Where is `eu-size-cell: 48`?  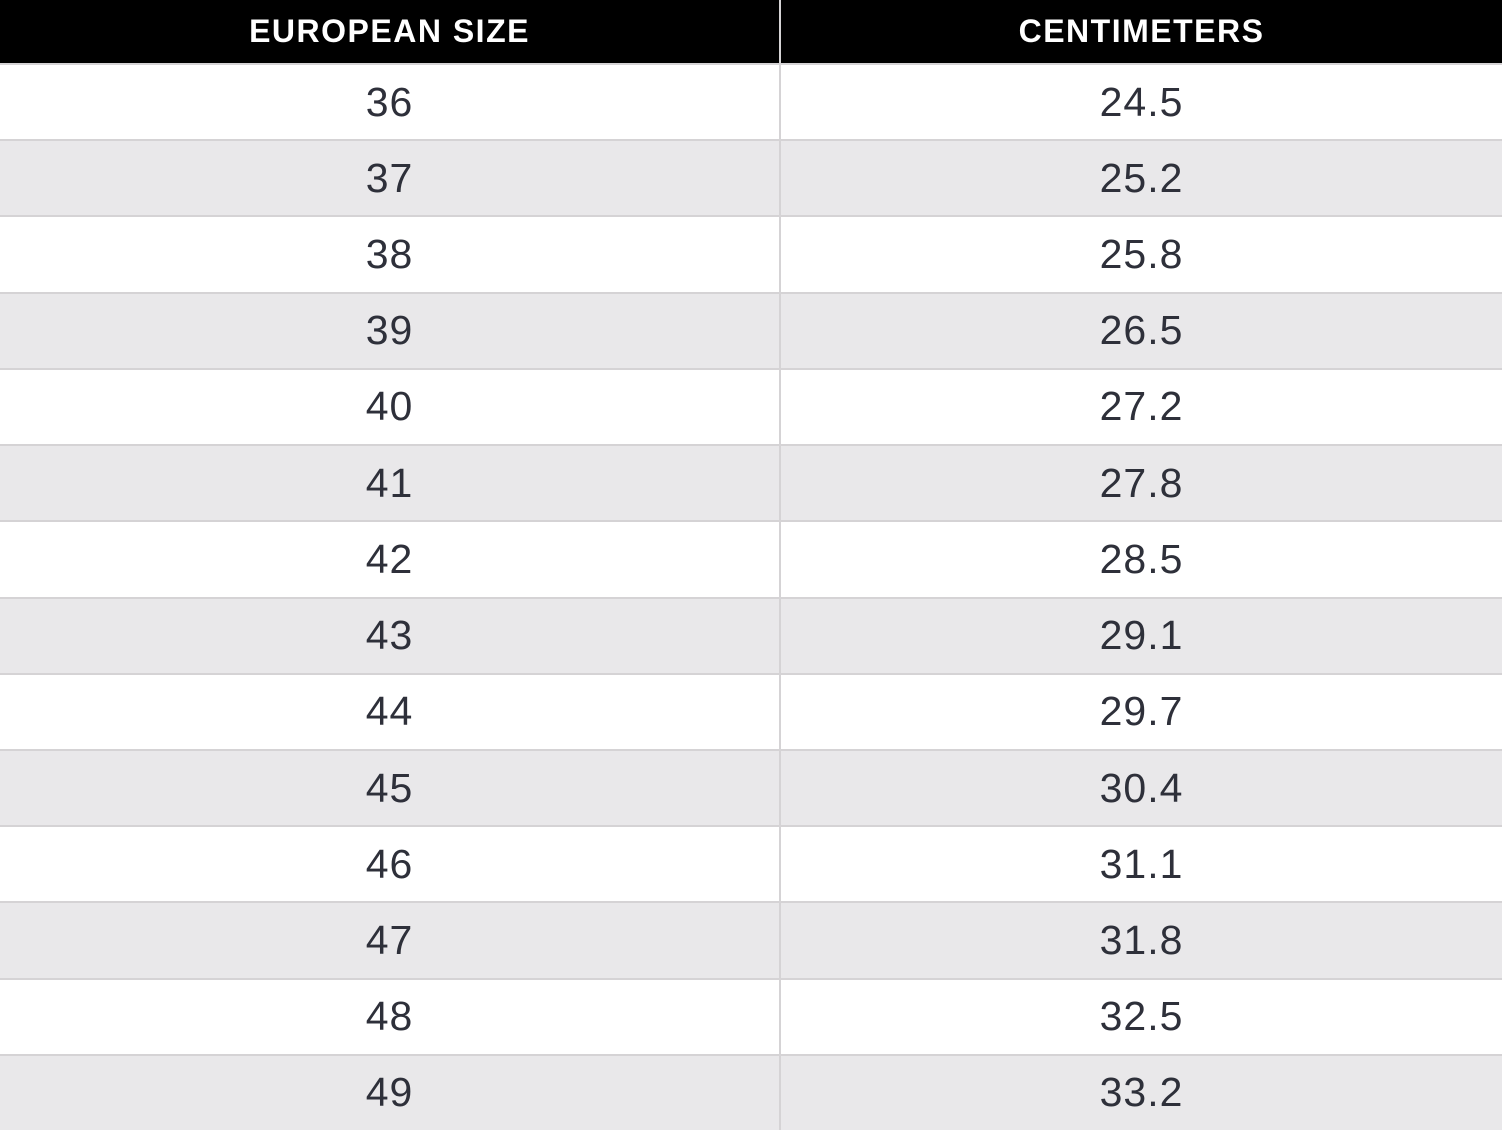 eu-size-cell: 48 is located at coordinates (391, 1016).